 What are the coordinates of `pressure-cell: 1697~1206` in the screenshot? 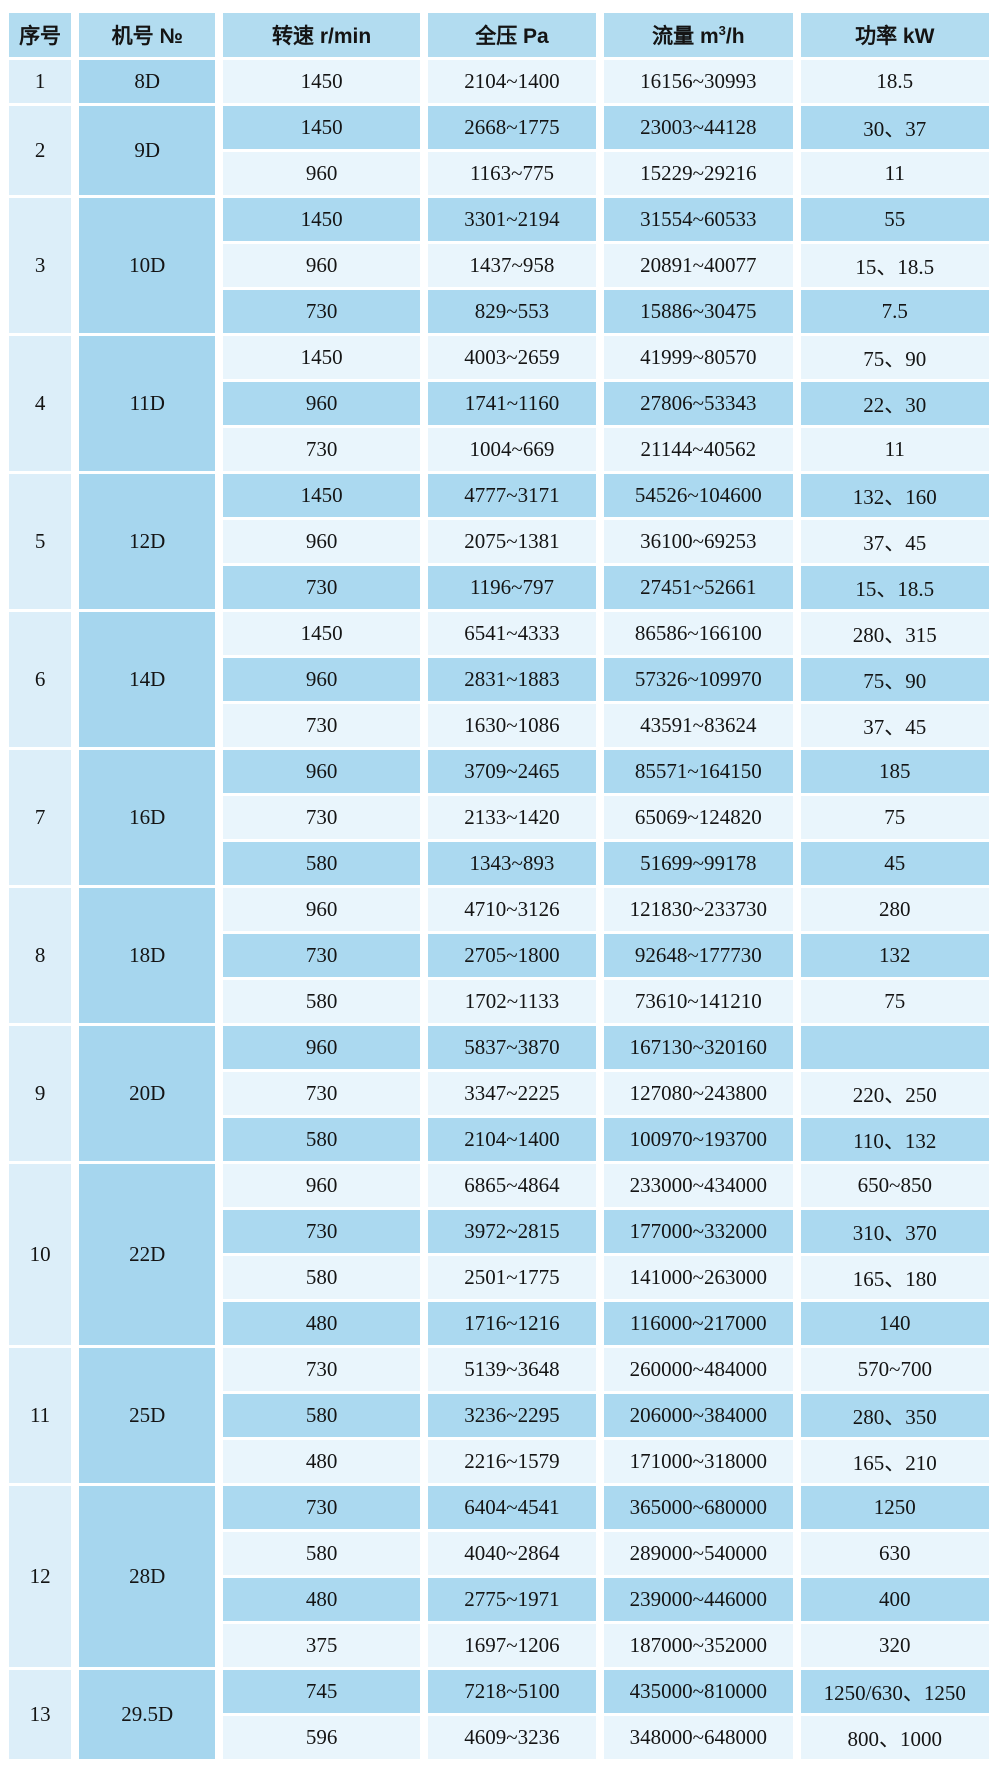 It's located at (512, 1645).